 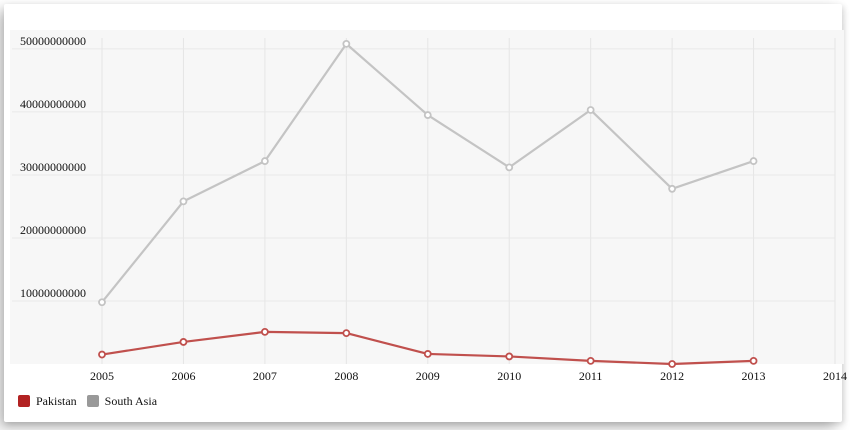 What do you see at coordinates (346, 376) in the screenshot?
I see `x-tick-label: 2008` at bounding box center [346, 376].